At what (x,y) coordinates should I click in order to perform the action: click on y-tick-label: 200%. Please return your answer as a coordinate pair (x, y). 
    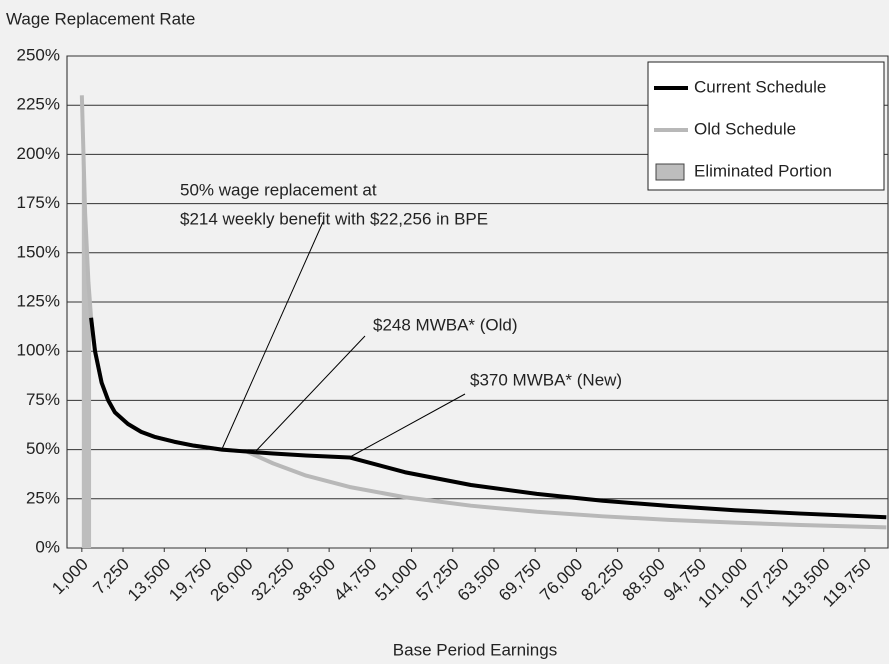
    Looking at the image, I should click on (38, 153).